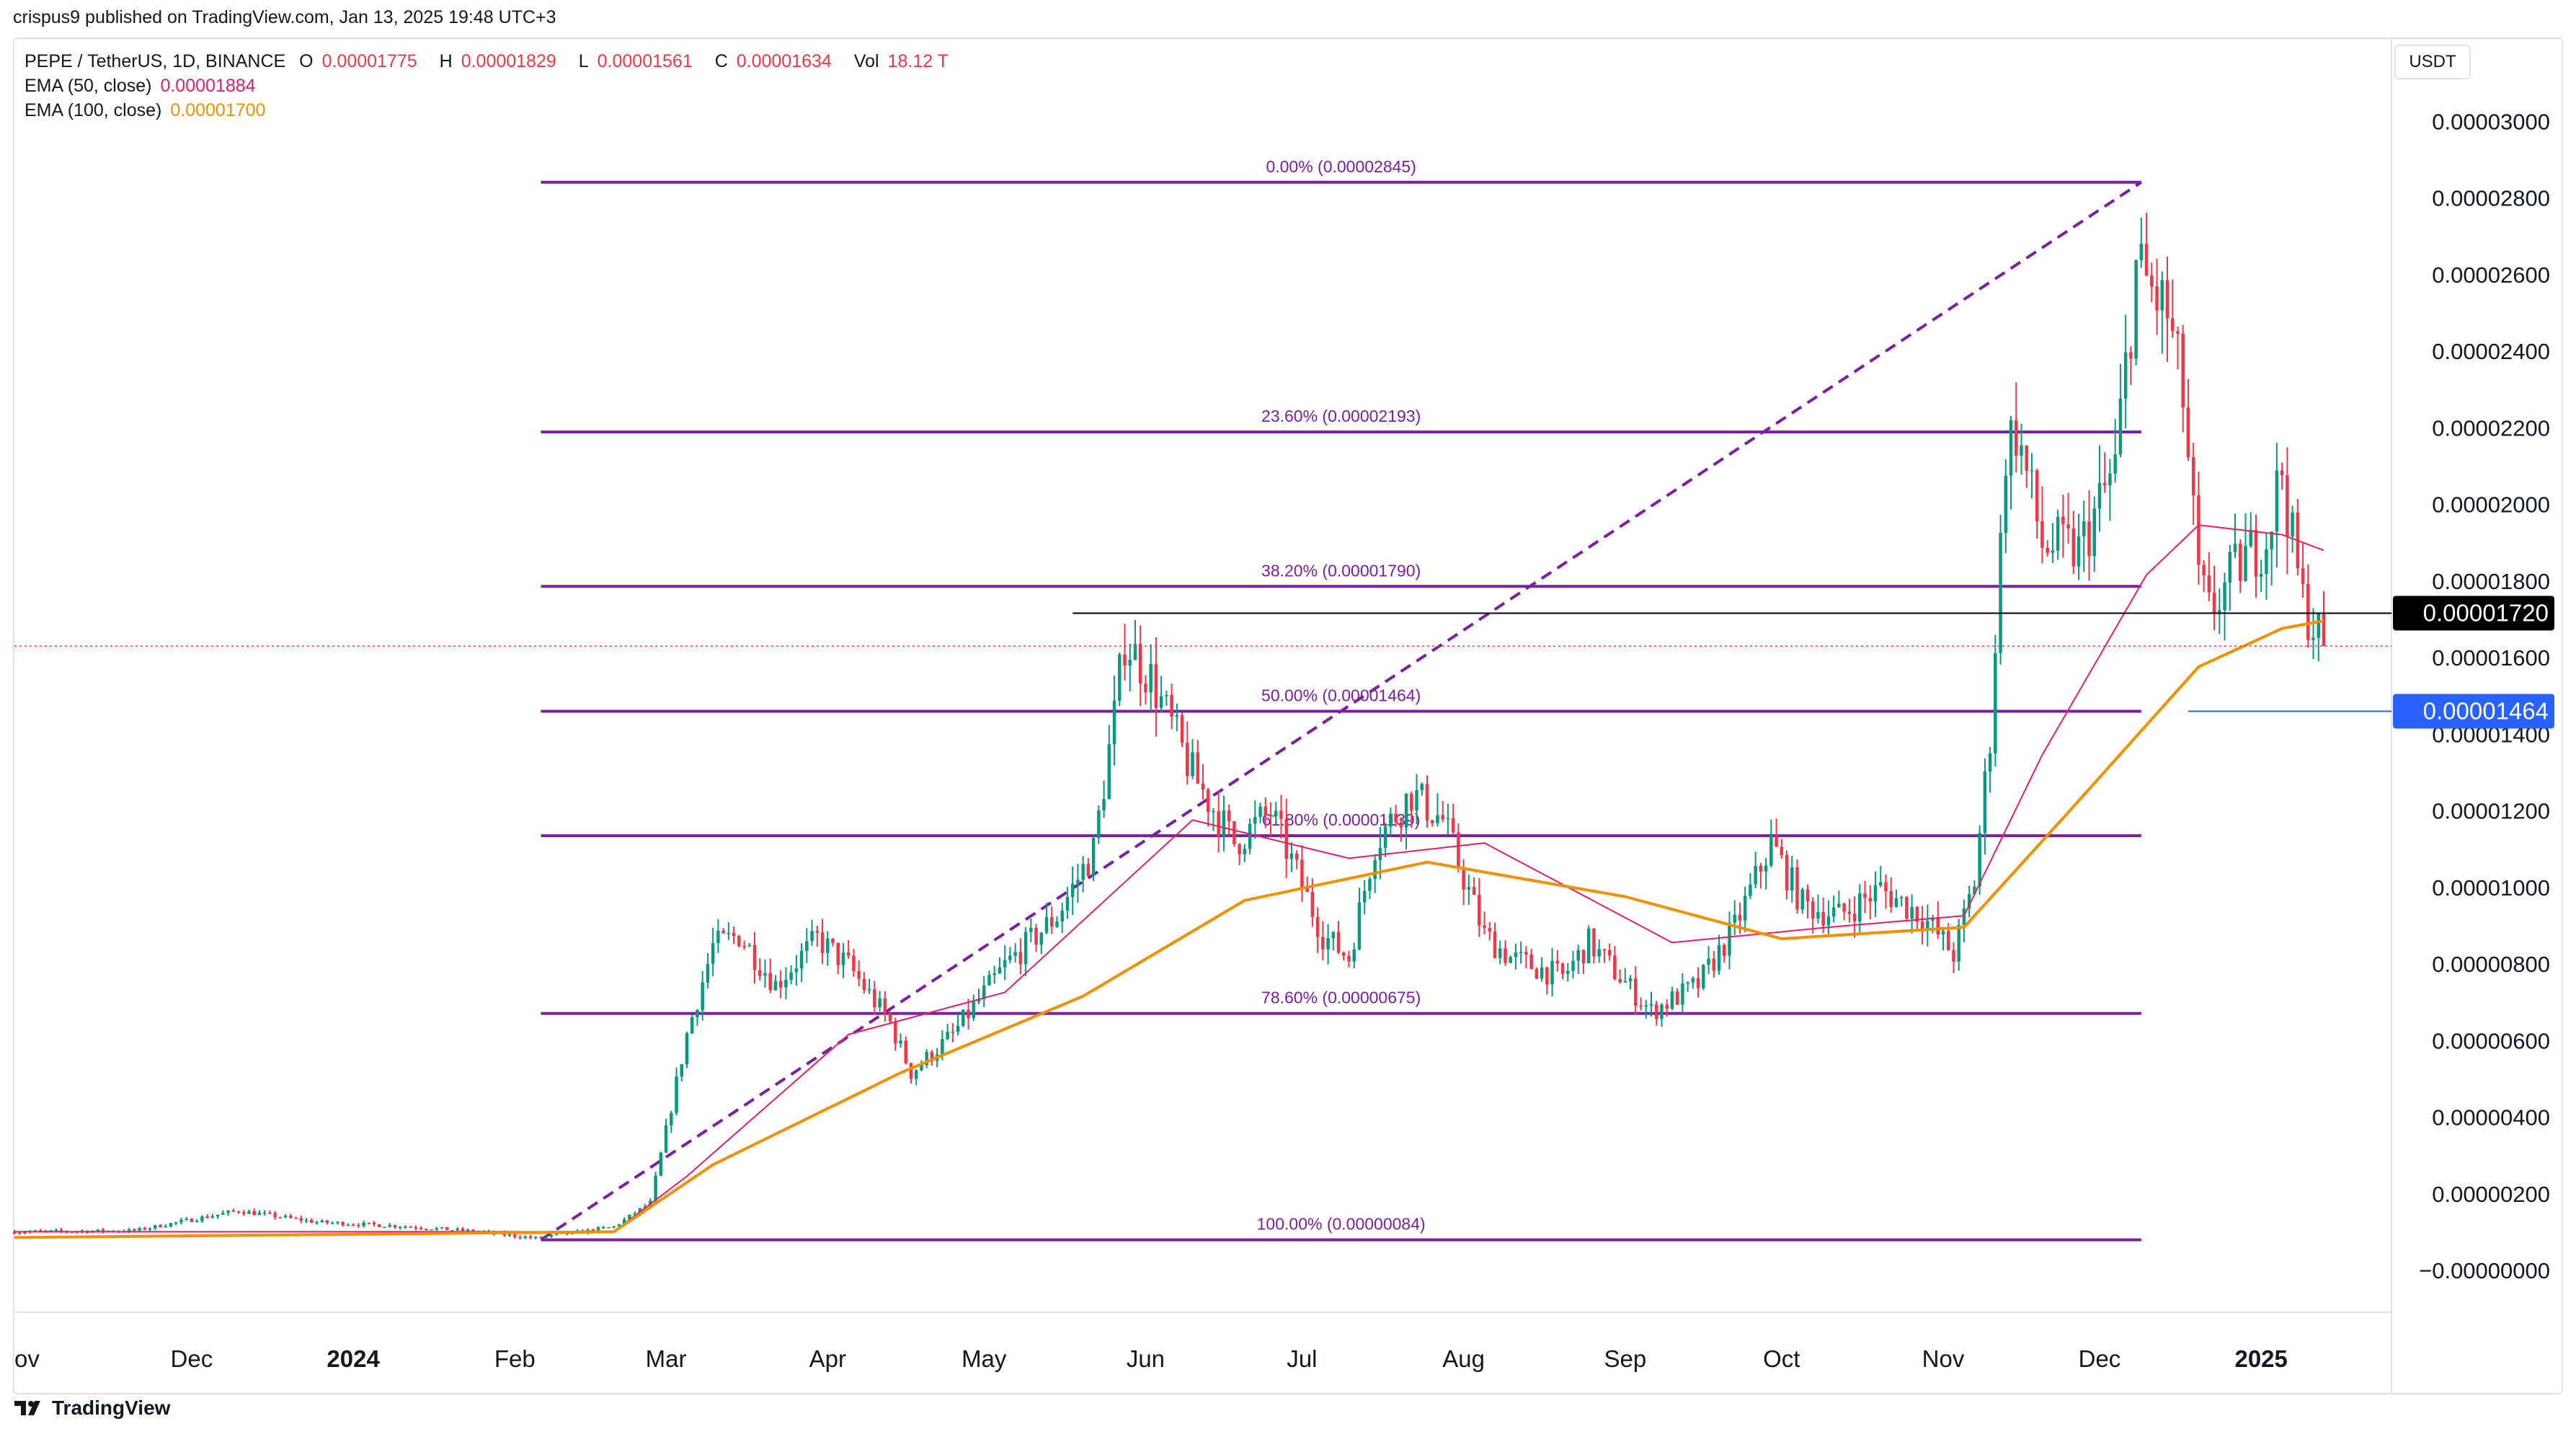 The width and height of the screenshot is (2576, 1429). Describe the element at coordinates (495, 86) in the screenshot. I see `ema50-row: EMA (50, close) 0.00001884` at that location.